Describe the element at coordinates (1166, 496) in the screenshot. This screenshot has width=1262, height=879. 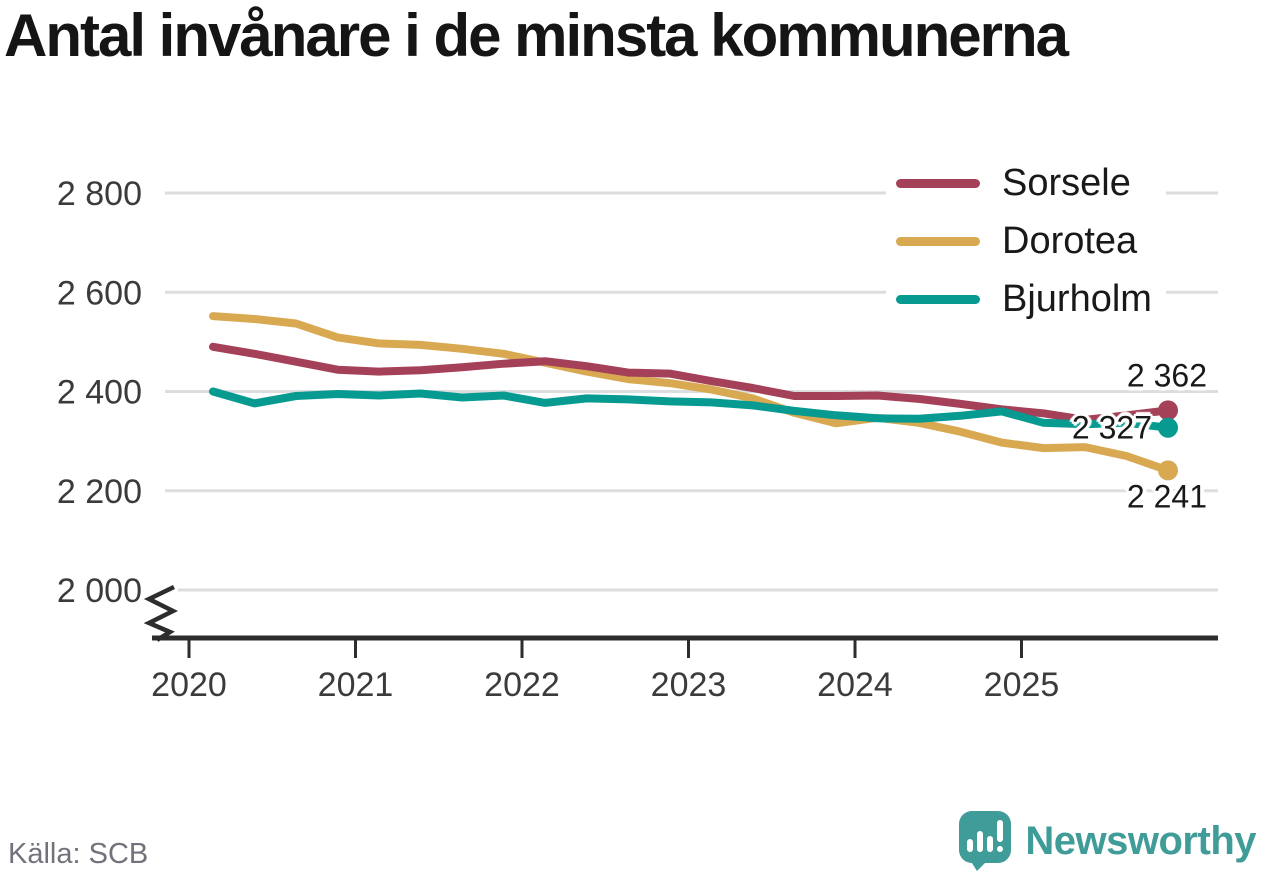
I see `end-value-label-dorotea: 2 241` at that location.